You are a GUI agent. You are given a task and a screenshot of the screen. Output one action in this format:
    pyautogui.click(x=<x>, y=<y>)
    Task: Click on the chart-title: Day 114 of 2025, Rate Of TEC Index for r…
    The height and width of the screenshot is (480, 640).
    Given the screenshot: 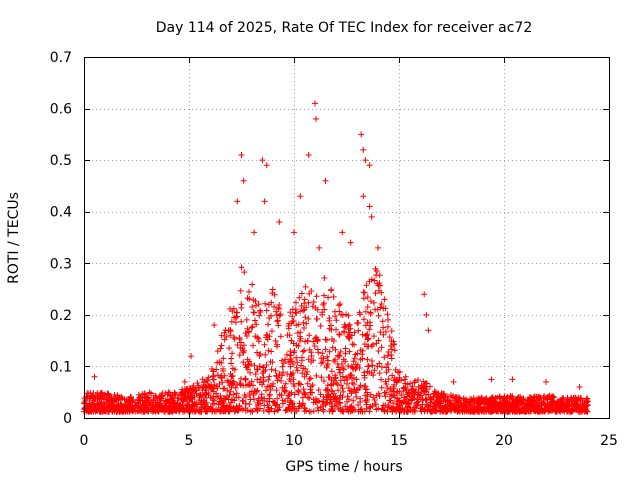 What is the action you would take?
    pyautogui.click(x=344, y=28)
    